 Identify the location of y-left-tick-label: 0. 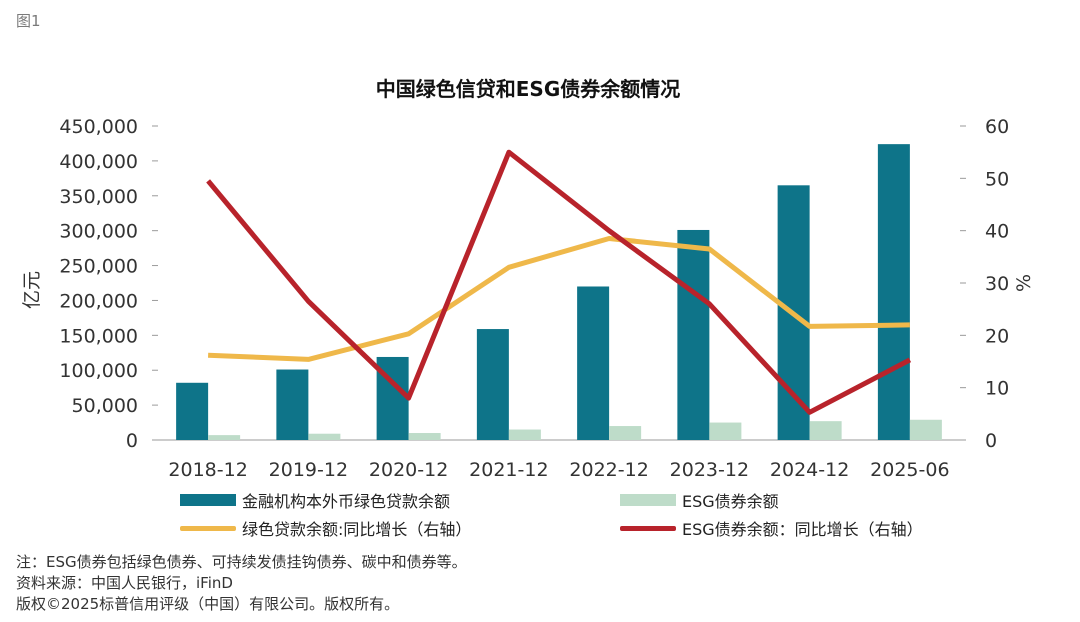
(132, 441).